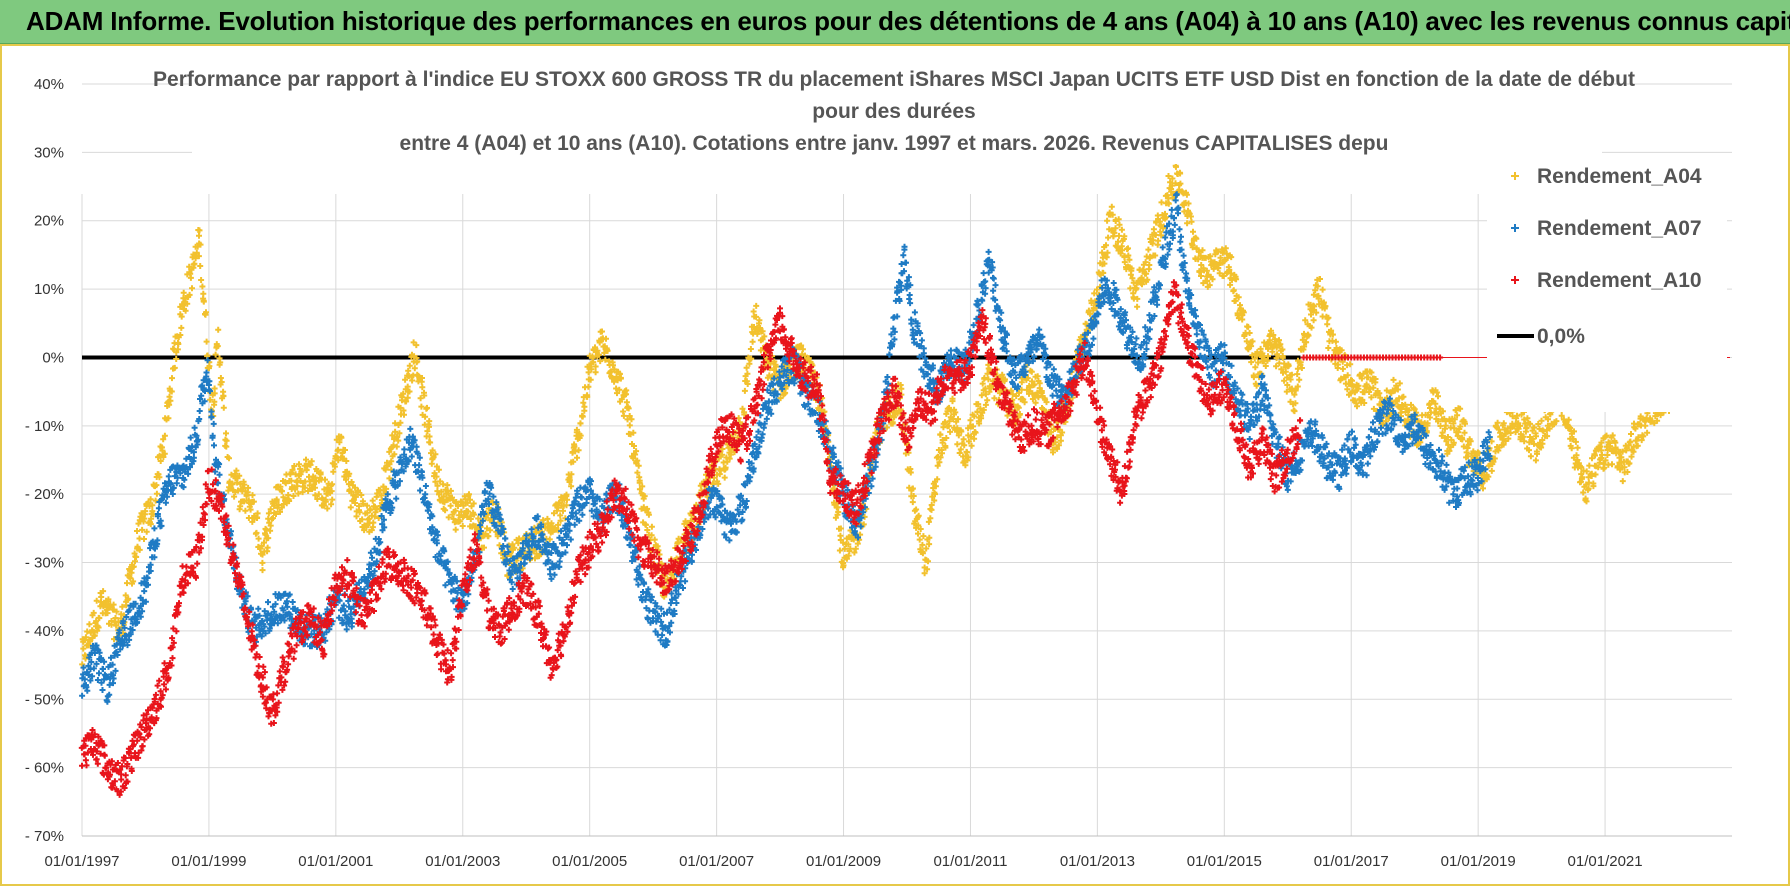 Image resolution: width=1790 pixels, height=886 pixels. Describe the element at coordinates (716, 861) in the screenshot. I see `x-tick-label: 01/01/2007` at that location.